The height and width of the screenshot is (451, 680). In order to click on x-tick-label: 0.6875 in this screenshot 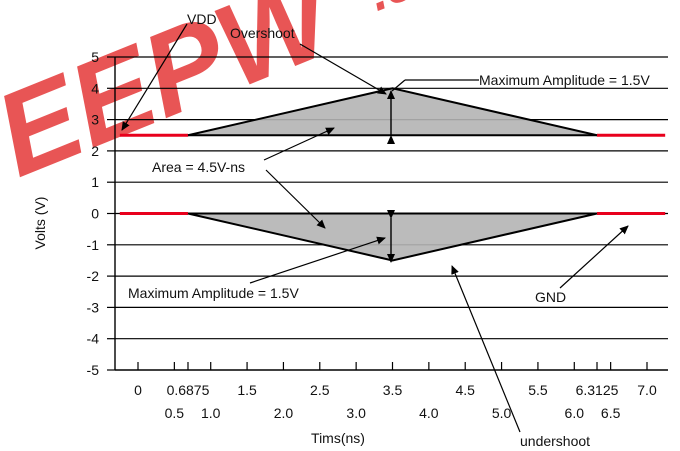, I will do `click(188, 390)`.